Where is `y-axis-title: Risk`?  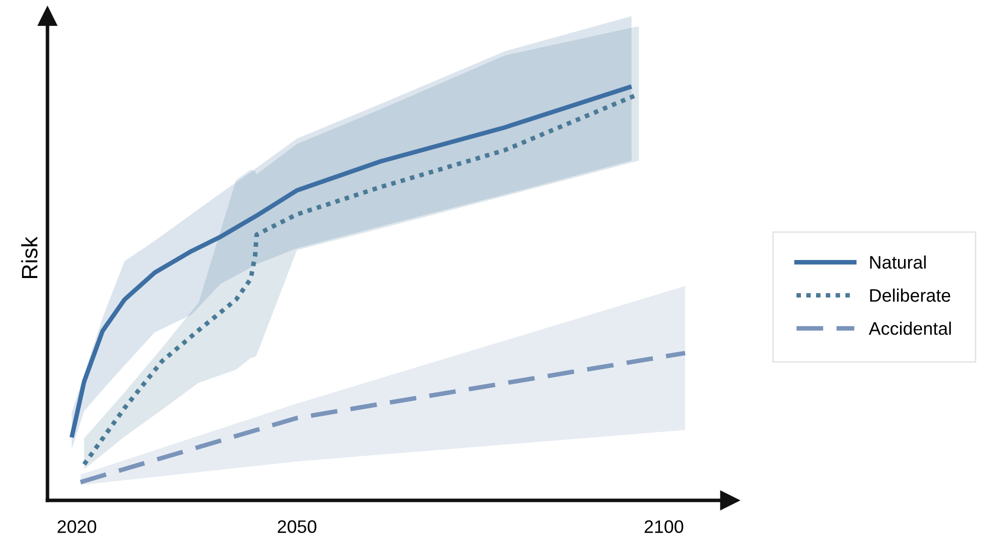
y-axis-title: Risk is located at coordinates (29, 257).